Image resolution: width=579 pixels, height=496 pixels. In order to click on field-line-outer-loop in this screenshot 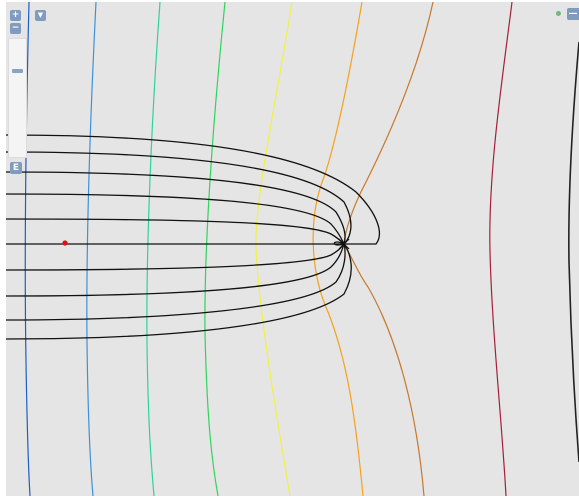, I will do `click(193, 189)`.